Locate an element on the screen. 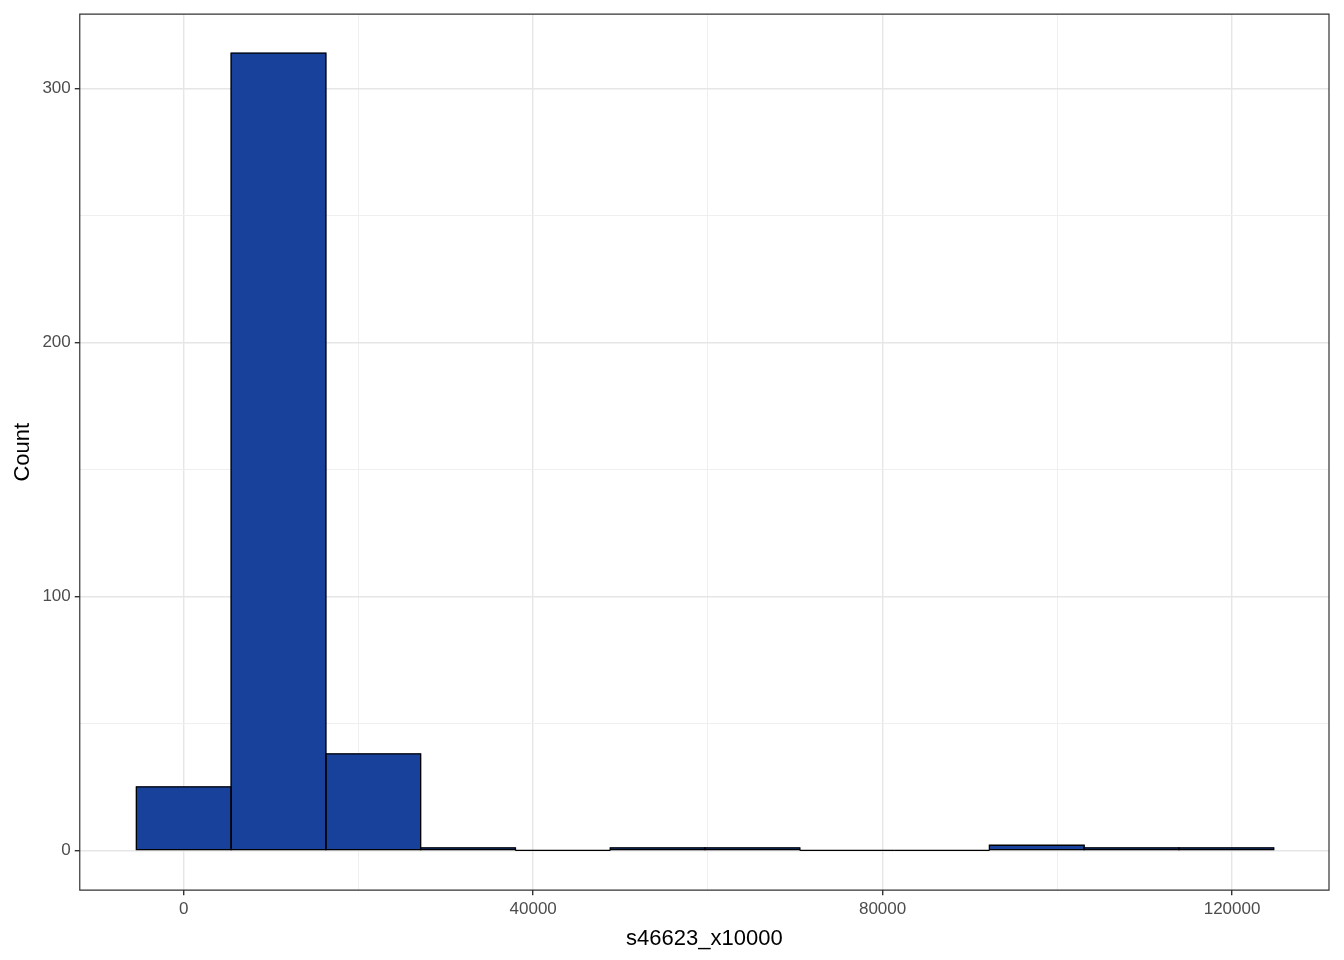 The height and width of the screenshot is (960, 1344). x-axis-title: s46623_x10000 is located at coordinates (704, 937).